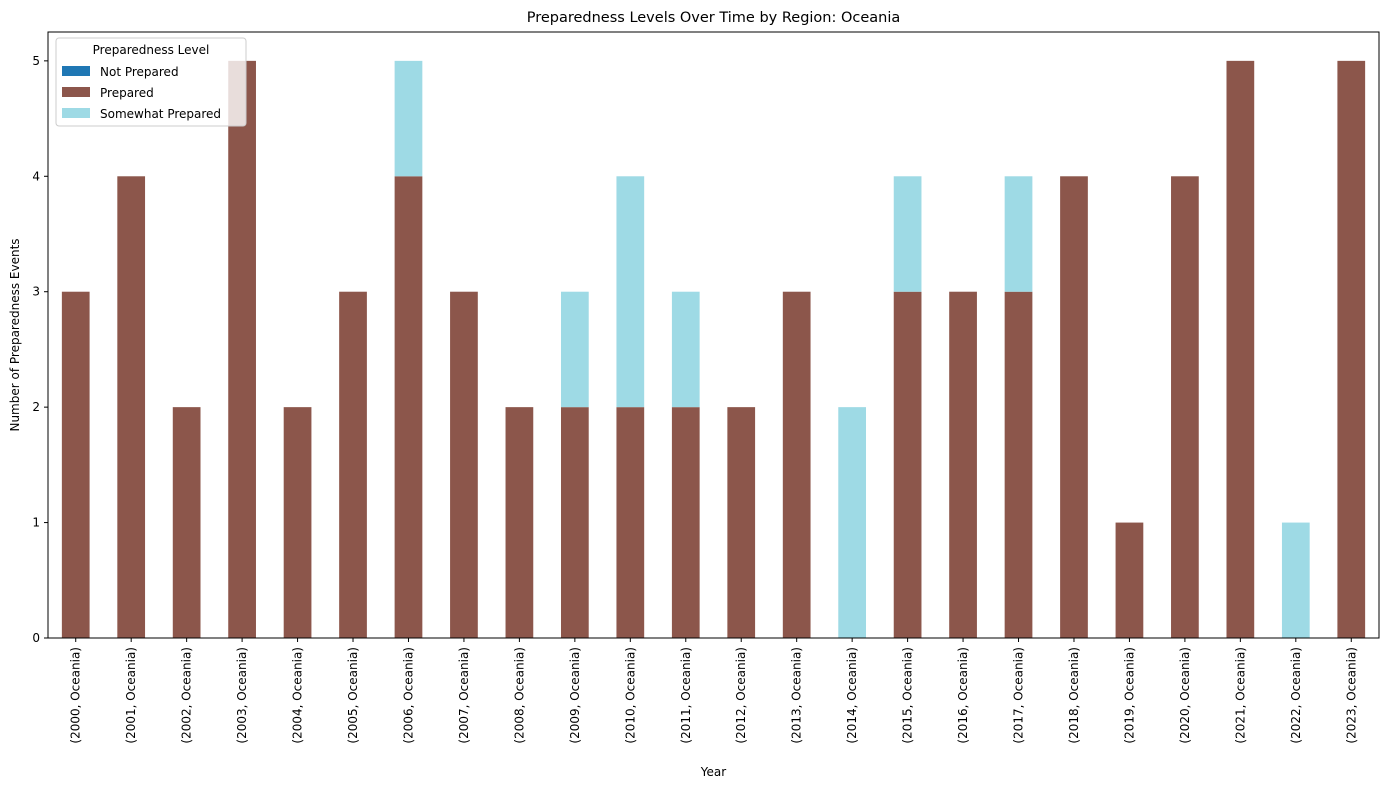  What do you see at coordinates (36, 638) in the screenshot?
I see `y-tick-label: 0` at bounding box center [36, 638].